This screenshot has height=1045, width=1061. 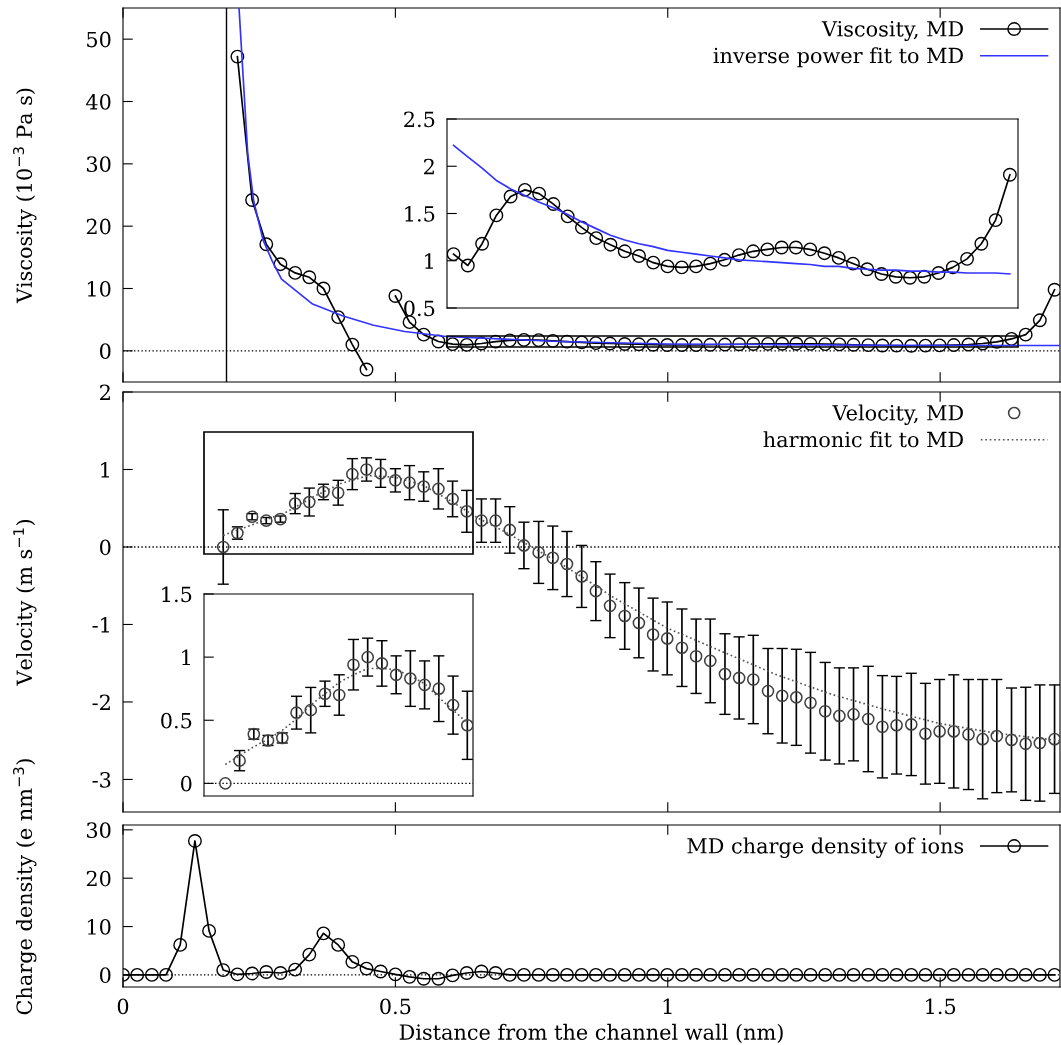 I want to click on y-axis-title: Viscosity (10$^{−3}$ Pa s), so click(x=25, y=196).